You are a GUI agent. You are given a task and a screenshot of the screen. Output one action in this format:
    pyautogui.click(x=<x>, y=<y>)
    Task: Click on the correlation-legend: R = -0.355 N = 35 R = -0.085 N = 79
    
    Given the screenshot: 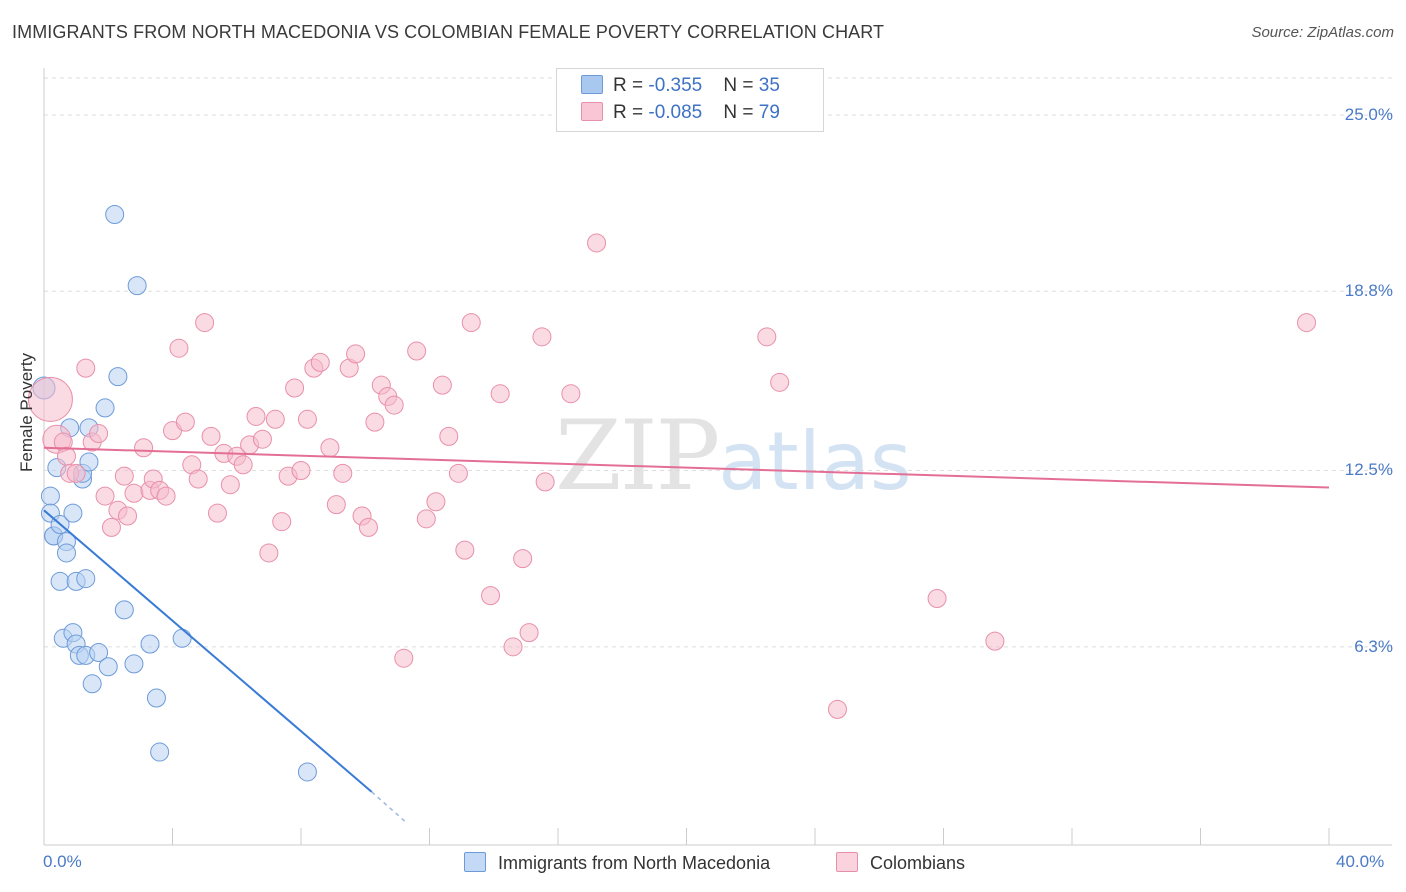 What is the action you would take?
    pyautogui.click(x=690, y=100)
    